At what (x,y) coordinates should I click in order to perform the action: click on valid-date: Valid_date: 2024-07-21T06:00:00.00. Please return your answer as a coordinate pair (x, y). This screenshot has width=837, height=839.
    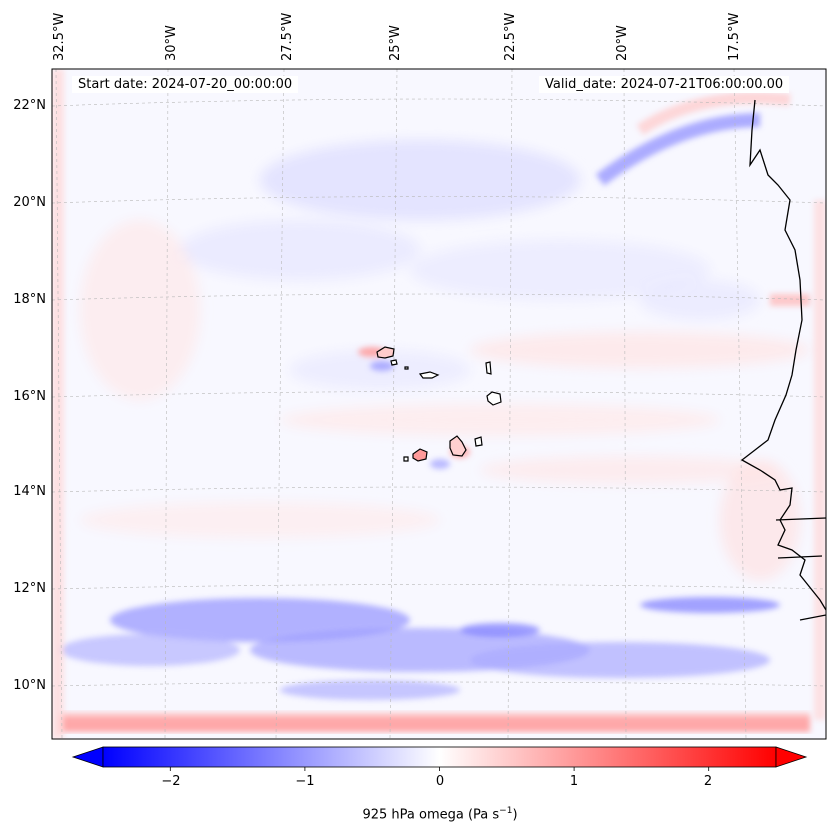
    Looking at the image, I should click on (664, 84).